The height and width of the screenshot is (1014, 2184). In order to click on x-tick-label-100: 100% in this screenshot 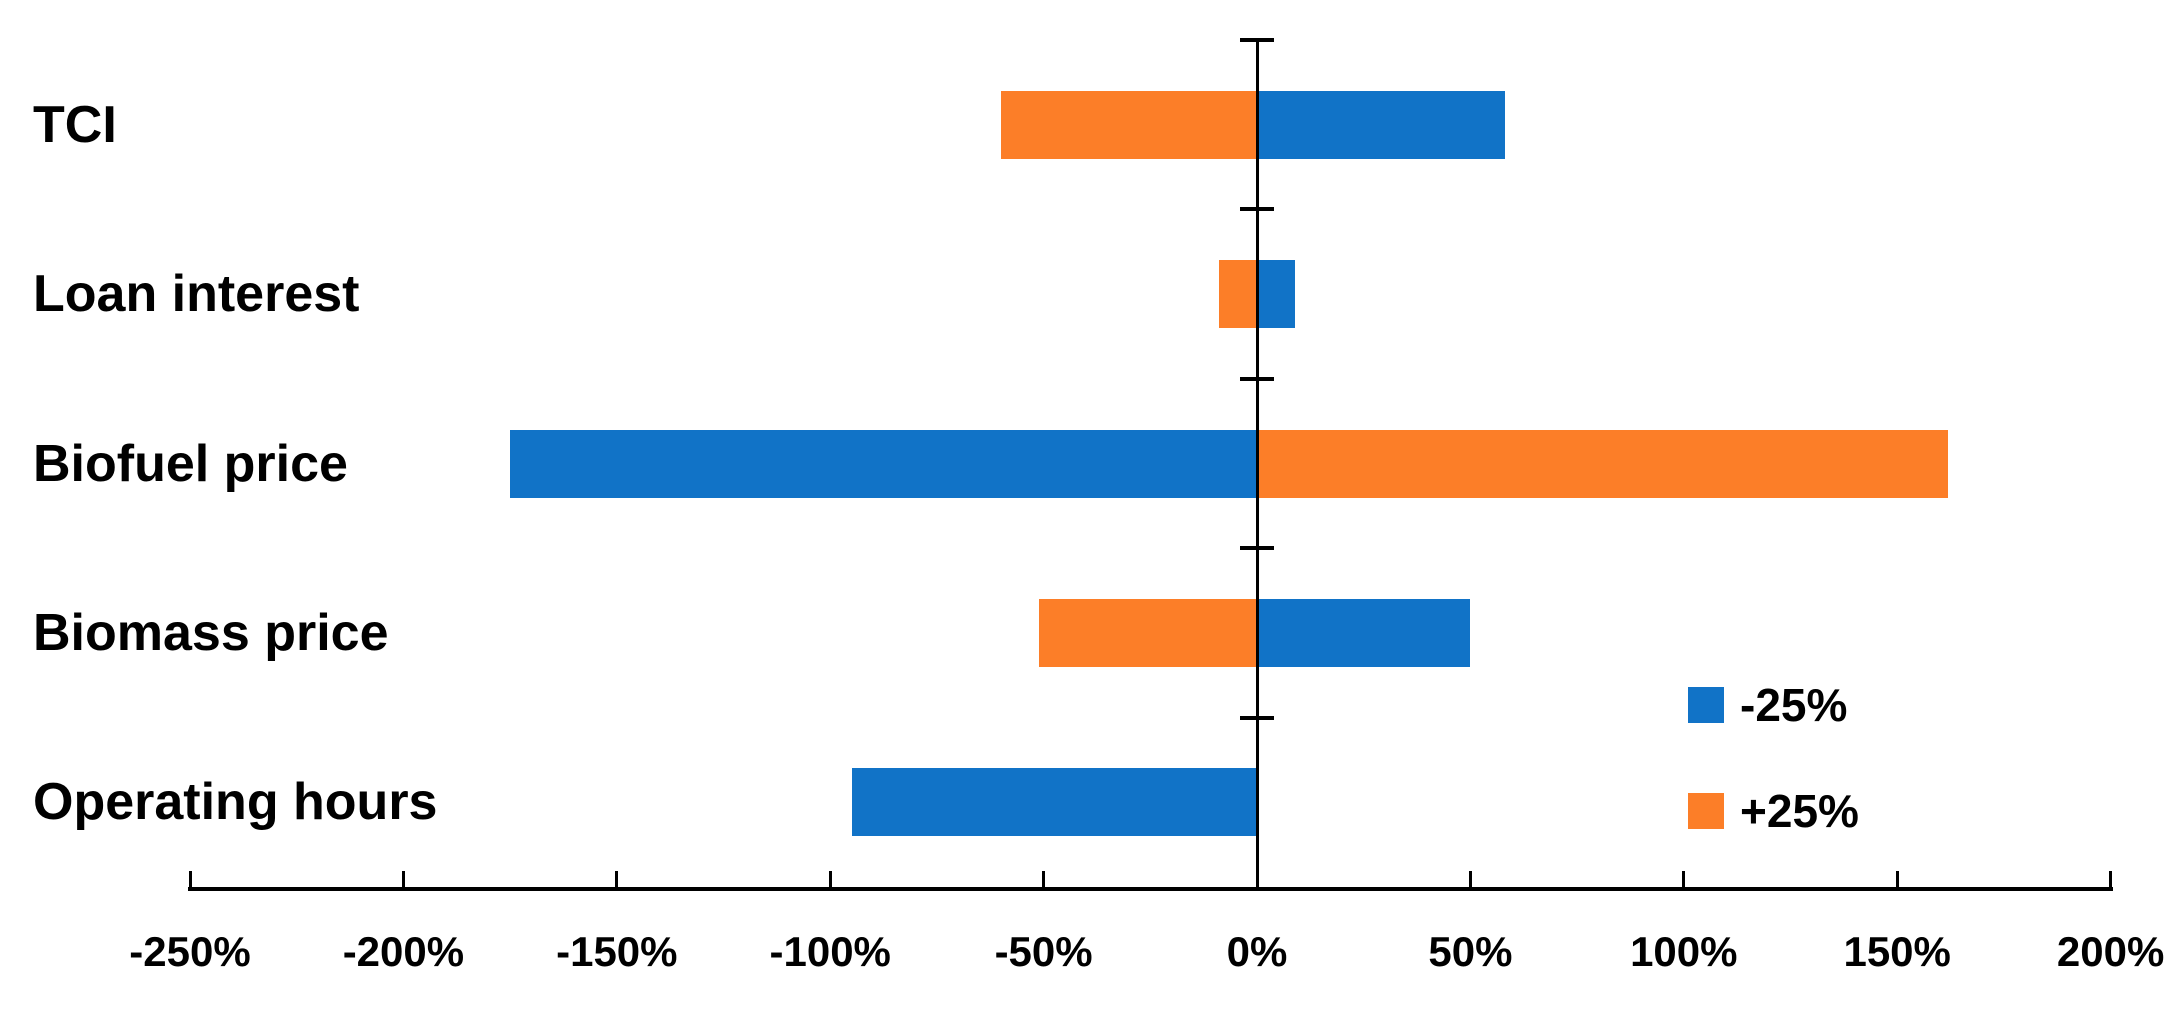, I will do `click(1684, 951)`.